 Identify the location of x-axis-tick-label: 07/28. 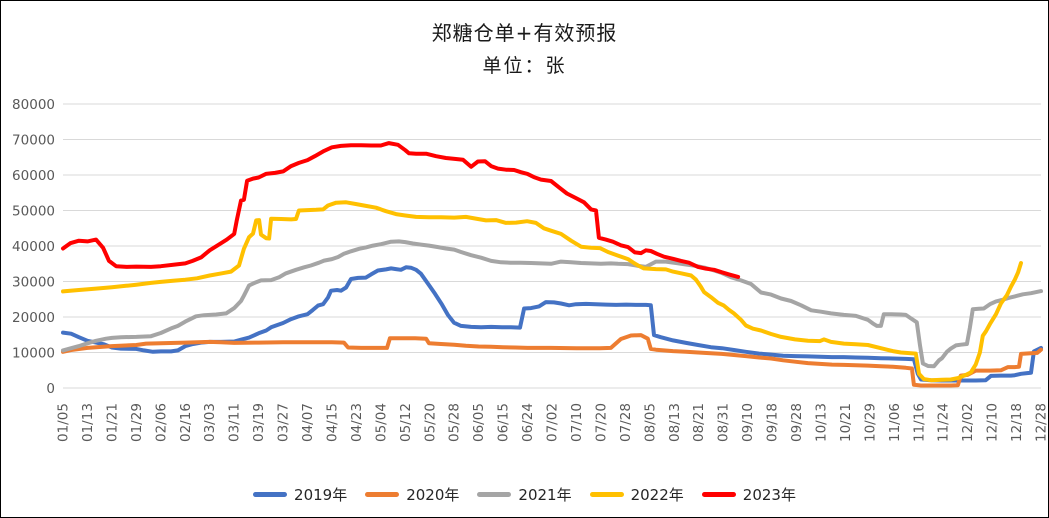
(626, 422).